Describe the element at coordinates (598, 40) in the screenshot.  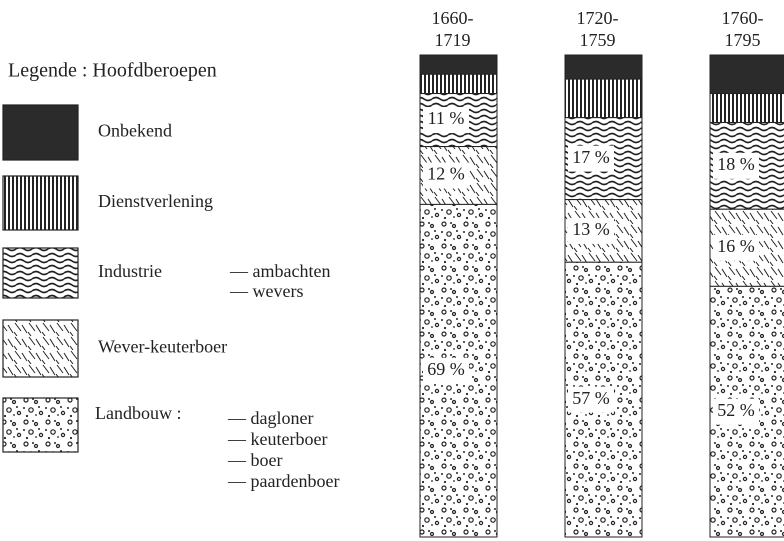
I see `x-tick-line: 1759` at that location.